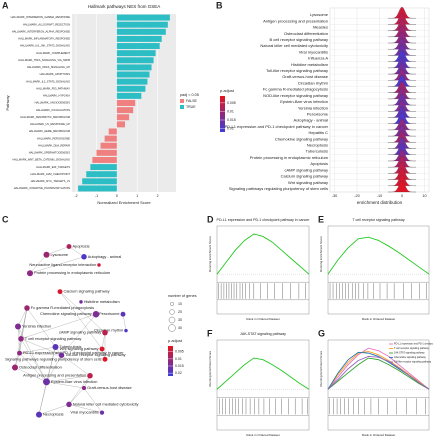 The height and width of the screenshot is (440, 433). I want to click on x-tick-label: 1, so click(137, 196).